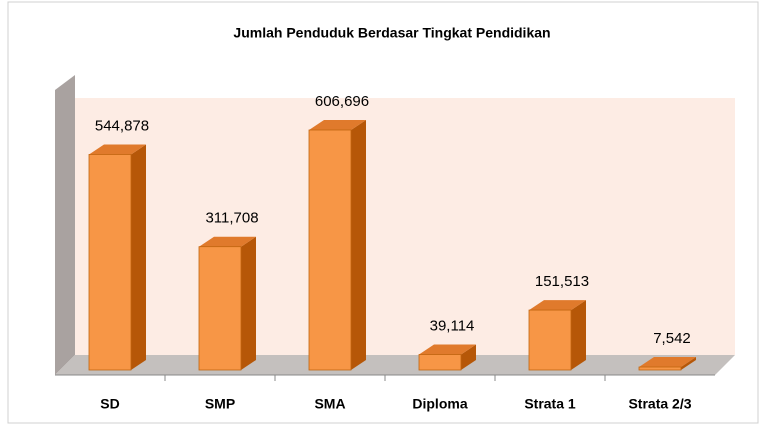 This screenshot has width=765, height=427. Describe the element at coordinates (562, 281) in the screenshot. I see `data-label: 151,513` at that location.